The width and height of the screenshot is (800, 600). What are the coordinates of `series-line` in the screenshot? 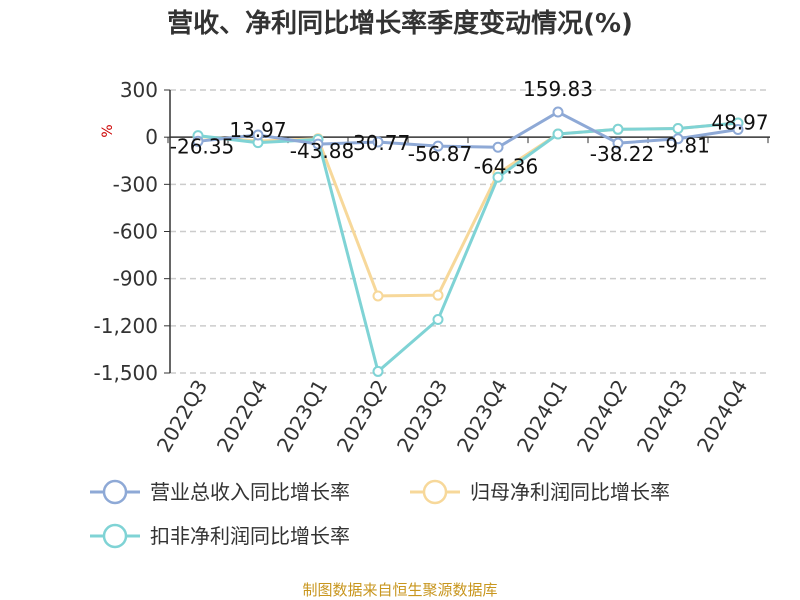 It's located at (468, 129).